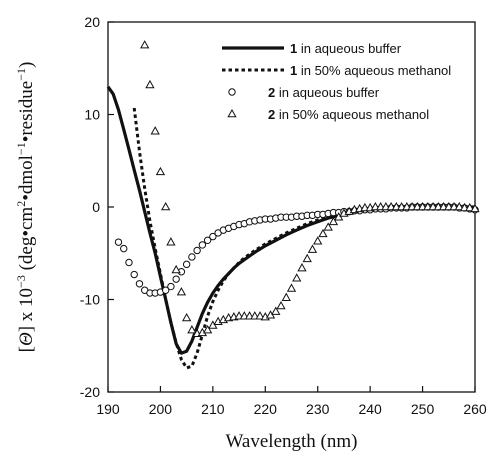  I want to click on x-tick-label: 240, so click(370, 409).